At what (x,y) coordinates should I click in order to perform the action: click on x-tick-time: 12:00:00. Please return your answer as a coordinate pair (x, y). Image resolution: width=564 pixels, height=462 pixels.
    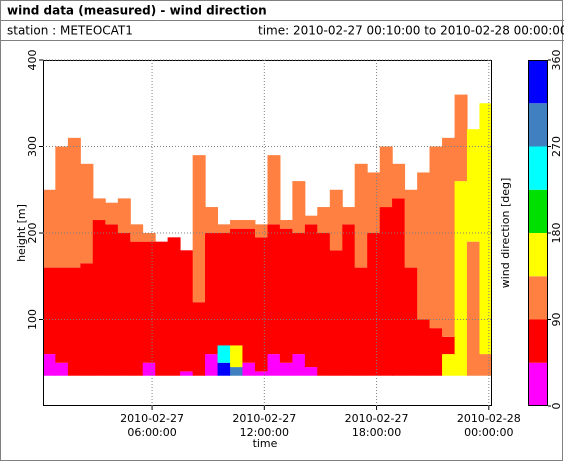
    Looking at the image, I should click on (264, 432).